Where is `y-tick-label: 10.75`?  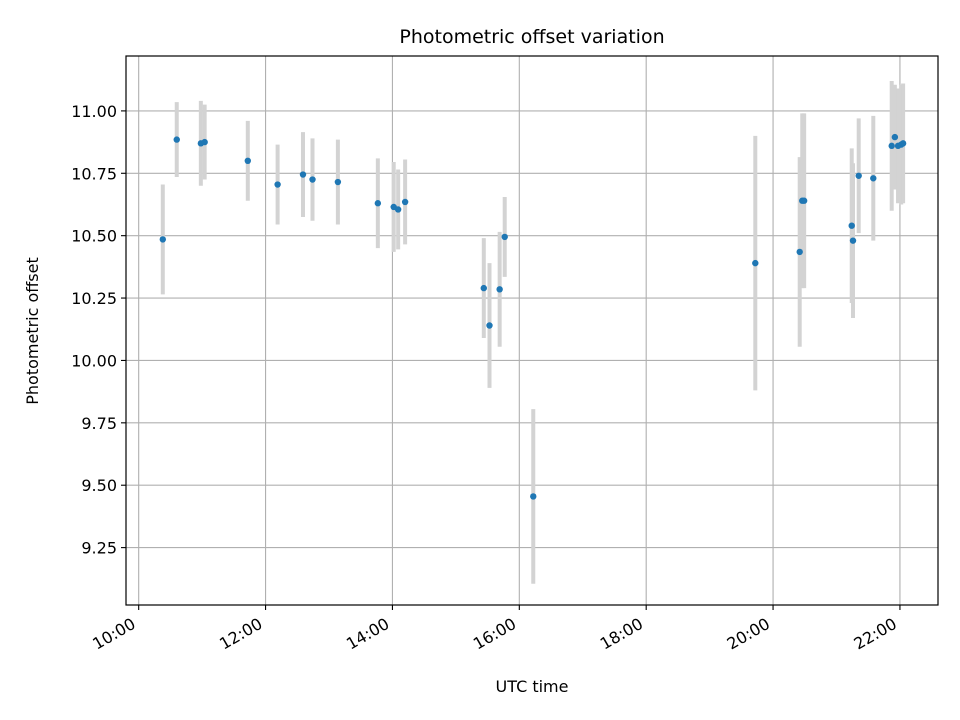 y-tick-label: 10.75 is located at coordinates (94, 173).